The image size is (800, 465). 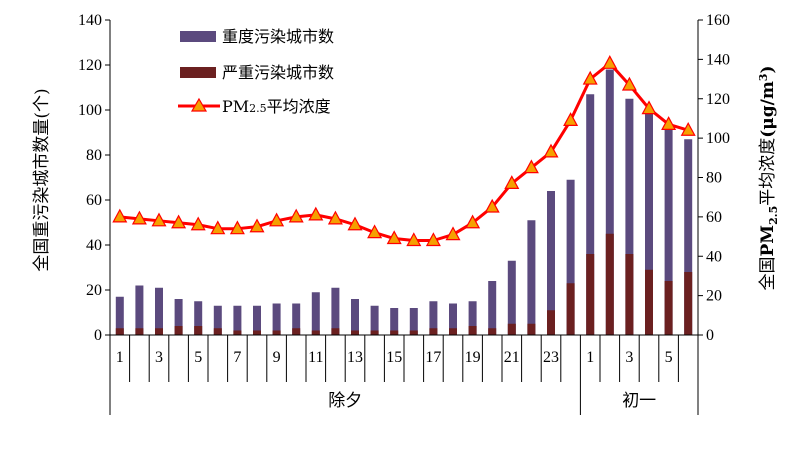 I want to click on legend: 重度污染城市数 严重污染城市数 PM2.5平均浓度, so click(x=256, y=71).